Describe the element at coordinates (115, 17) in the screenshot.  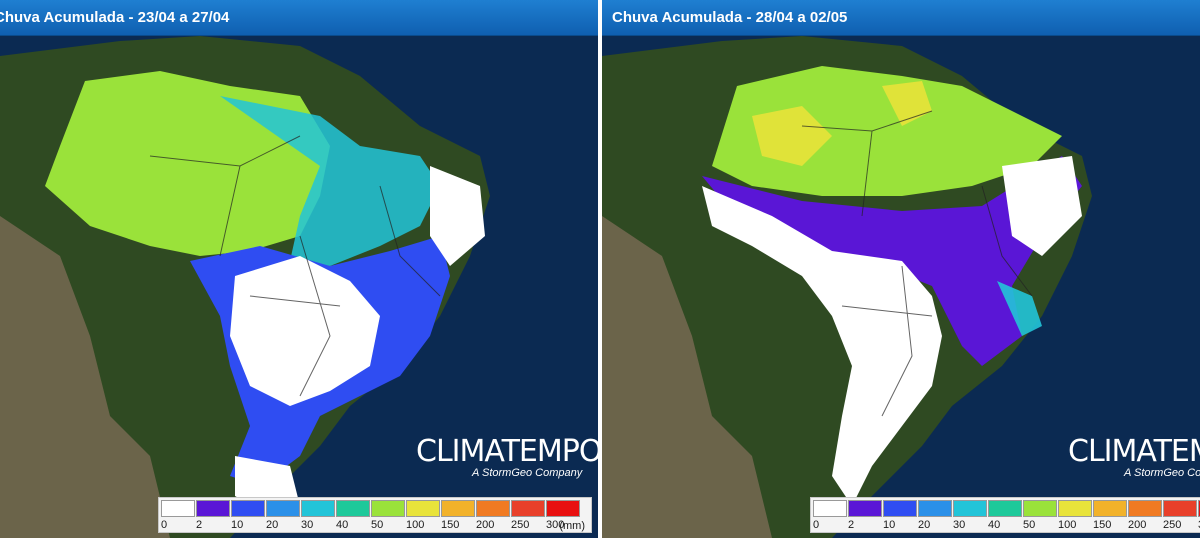
I see `panel-title: Chuva Acumulada - 23/04 a 27/04` at that location.